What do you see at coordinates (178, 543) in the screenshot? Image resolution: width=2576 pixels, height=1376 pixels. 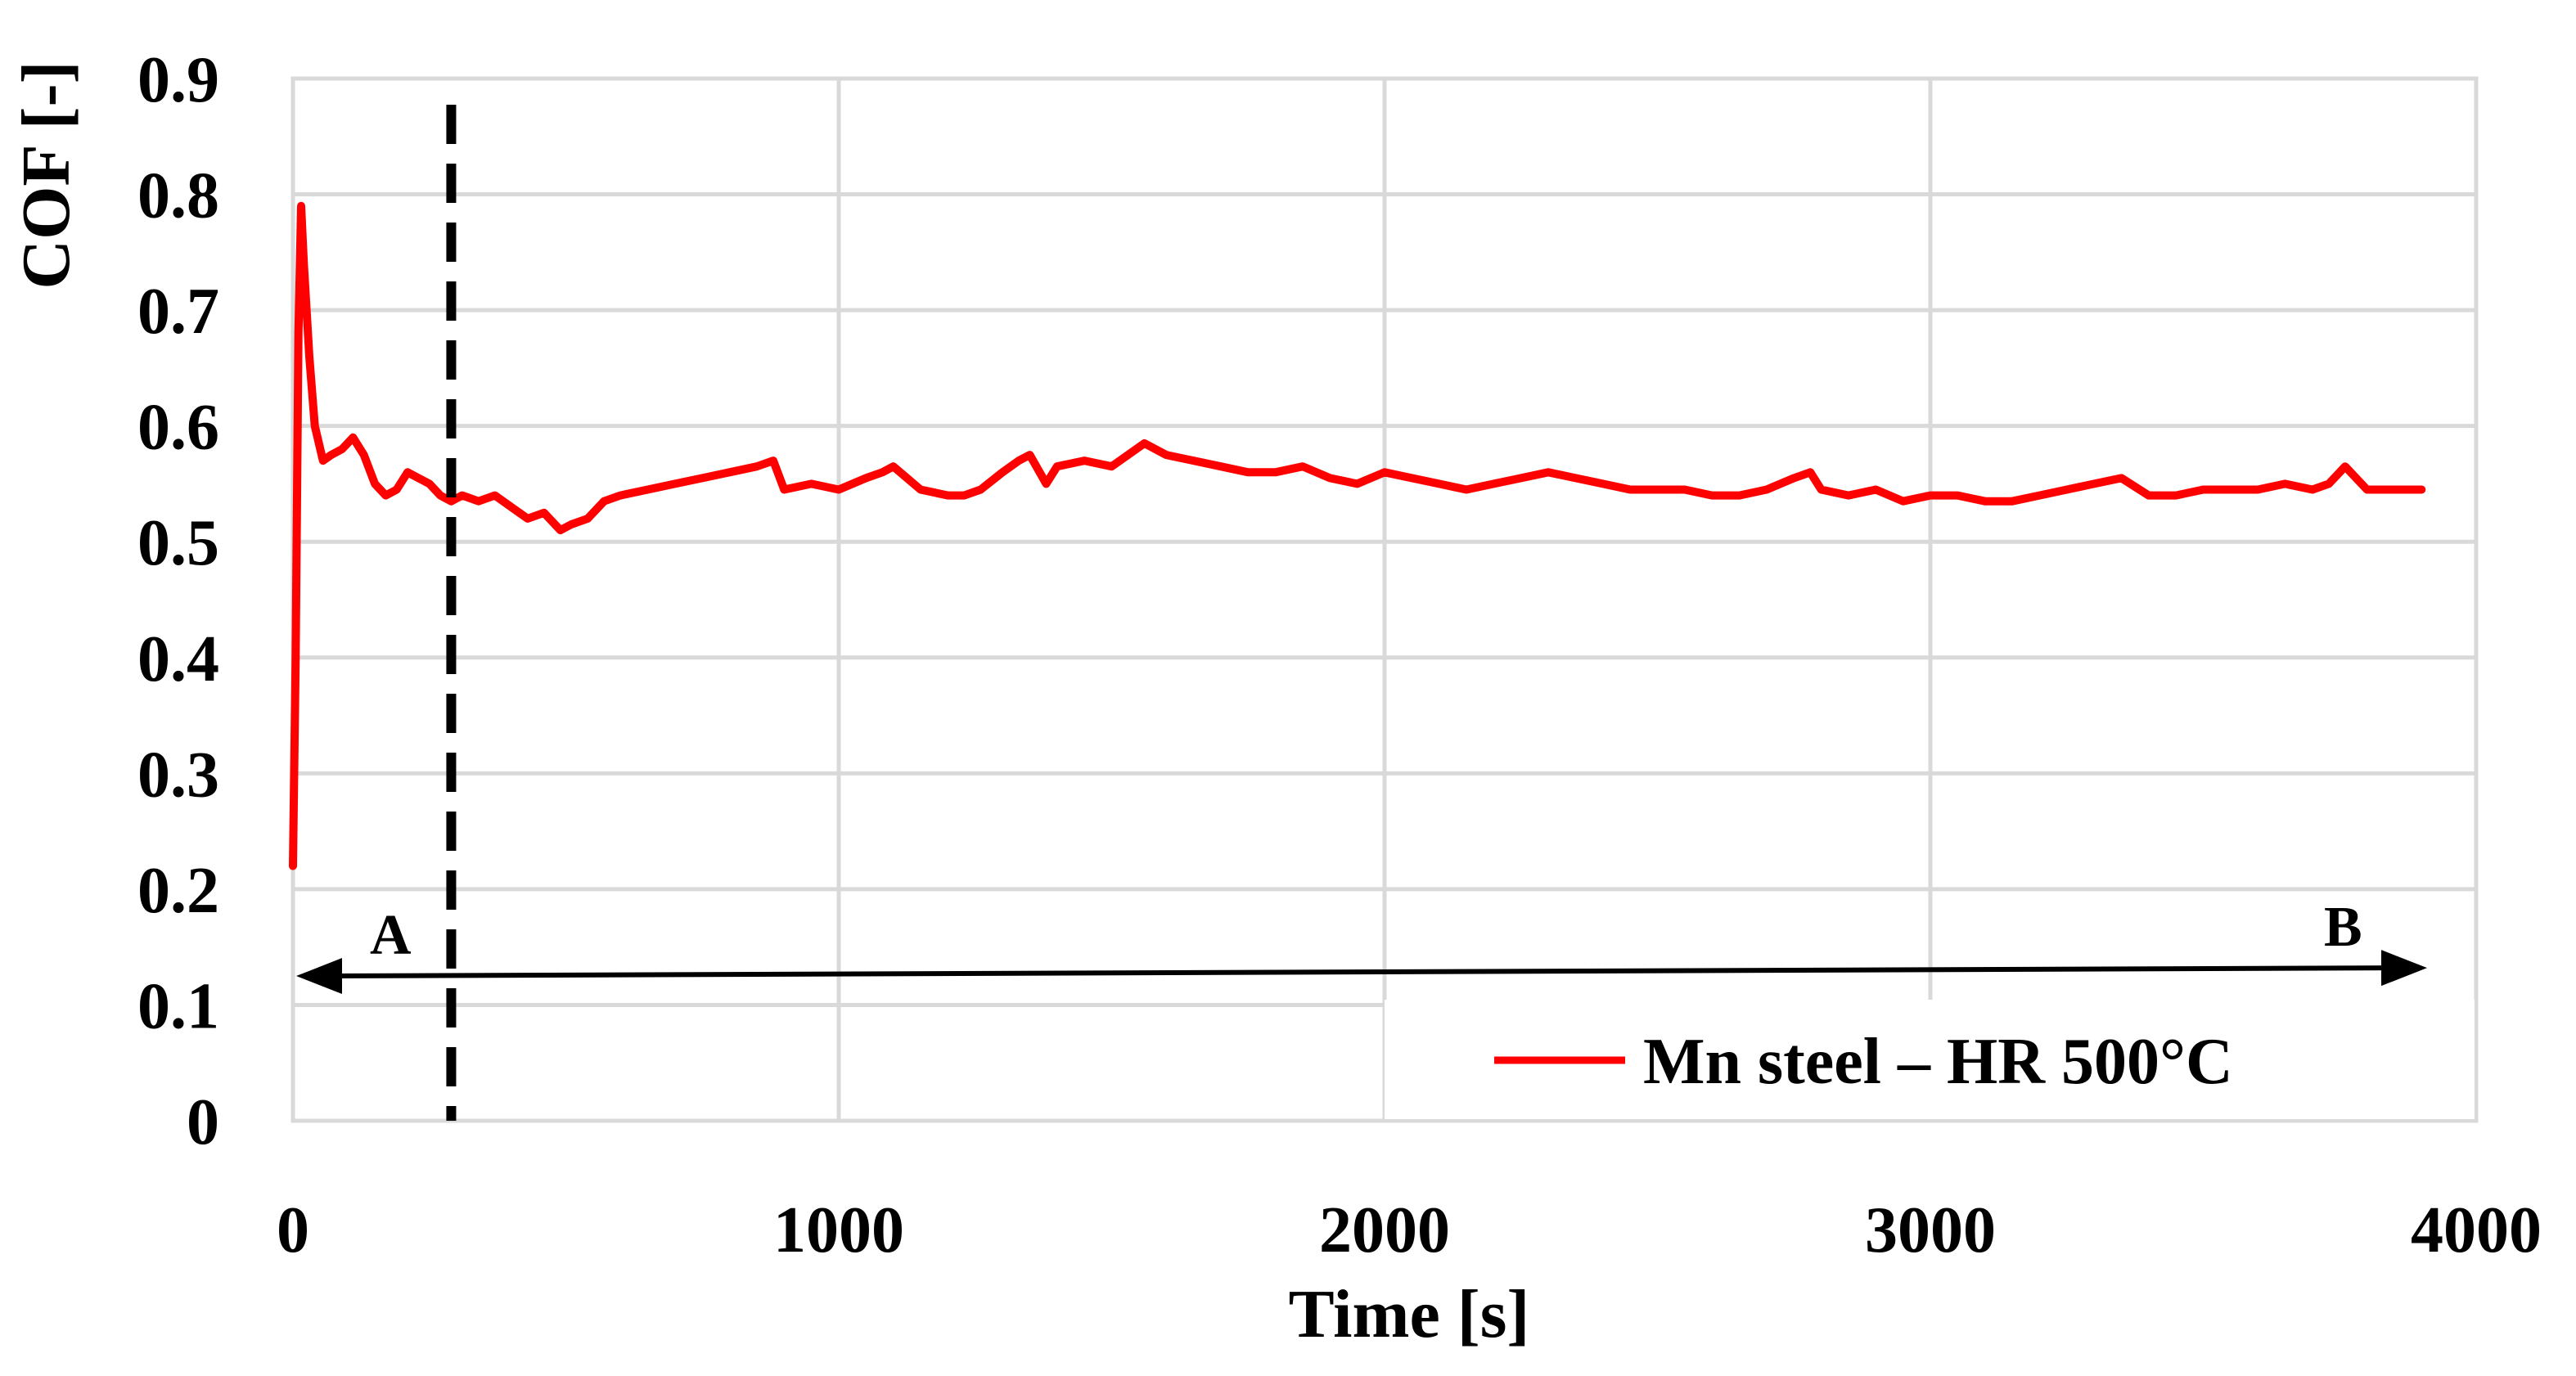 I see `y-tick-label: 0.5` at bounding box center [178, 543].